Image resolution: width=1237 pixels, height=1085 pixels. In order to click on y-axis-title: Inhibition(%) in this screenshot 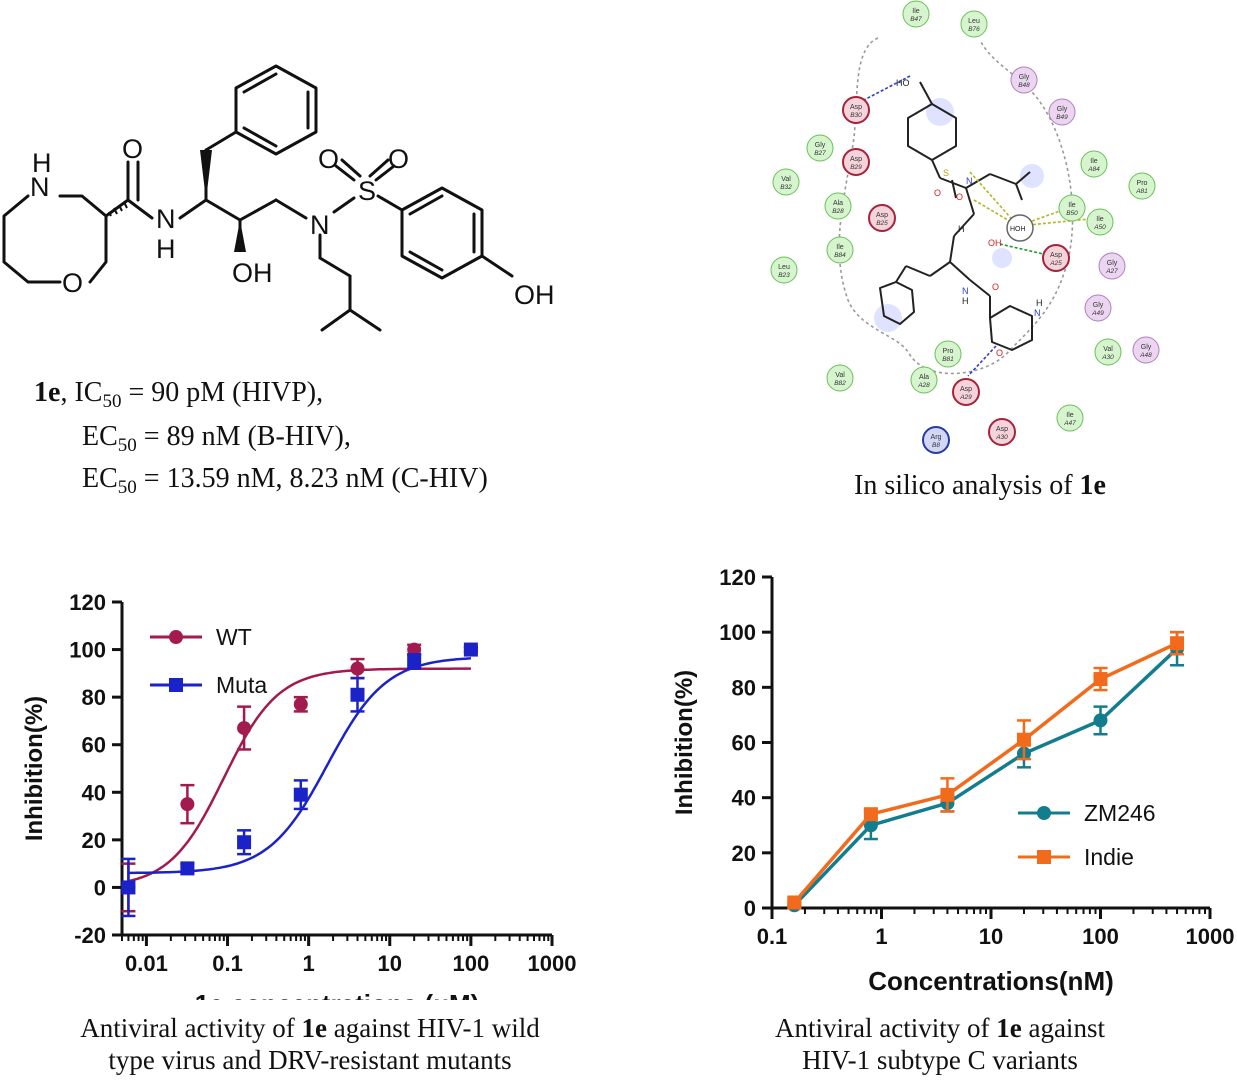, I will do `click(684, 742)`.